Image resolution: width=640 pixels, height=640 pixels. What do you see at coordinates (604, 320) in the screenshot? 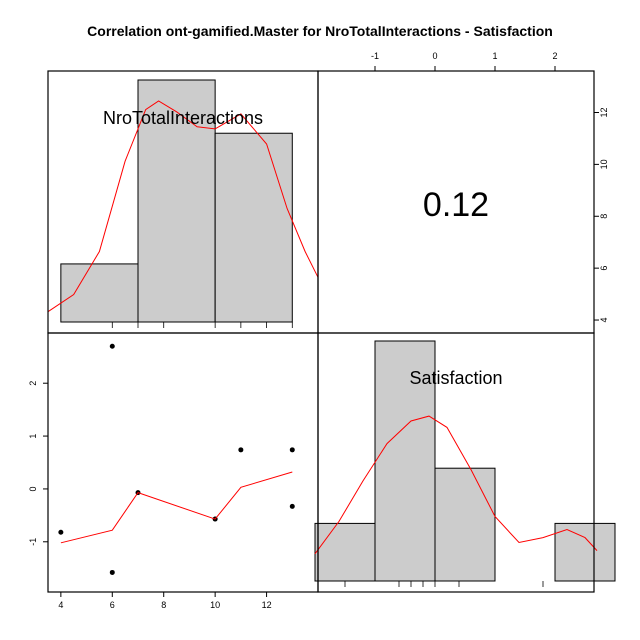
I see `y-axis-right-tick-label: 4` at bounding box center [604, 320].